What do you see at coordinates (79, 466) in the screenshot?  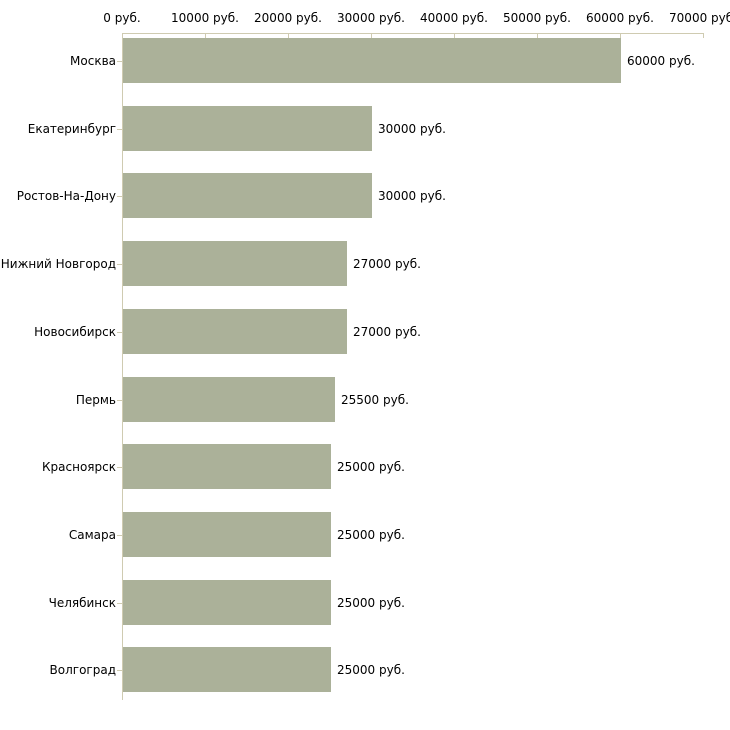 I see `category-label: Красноярск` at bounding box center [79, 466].